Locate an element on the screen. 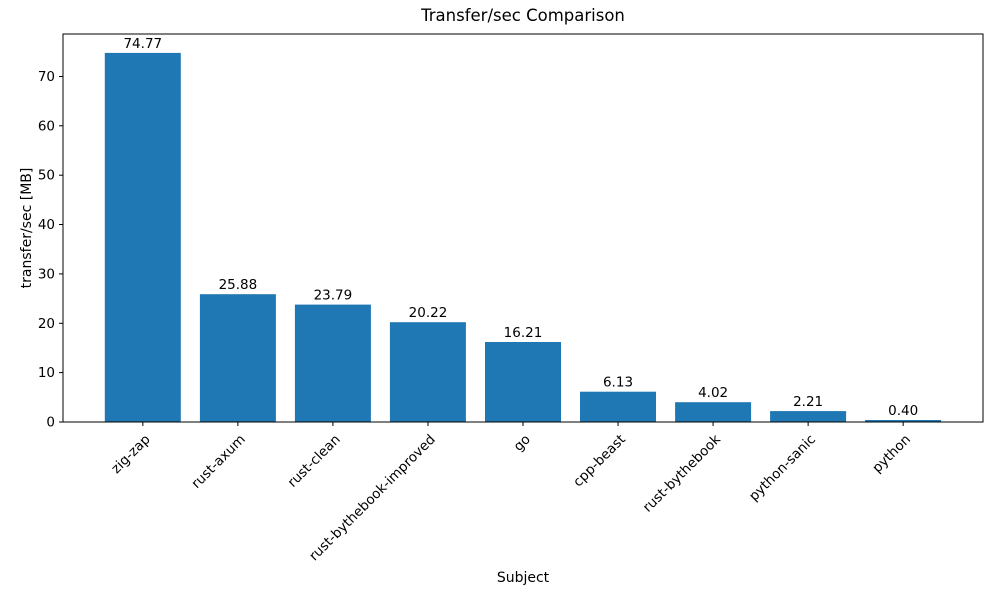  bar-rust-axum is located at coordinates (237, 358).